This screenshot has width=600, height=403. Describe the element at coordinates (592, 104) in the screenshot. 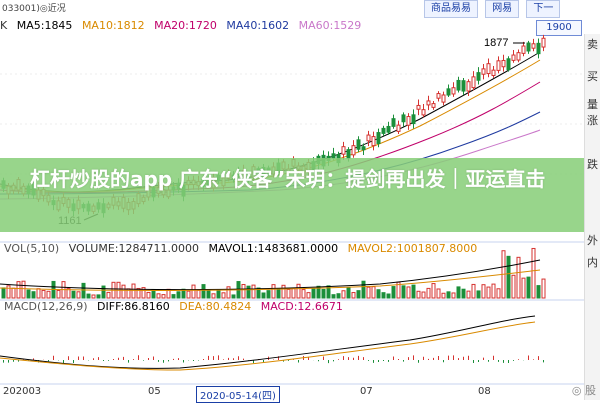

I see `right-panel-item-volume: 量` at that location.